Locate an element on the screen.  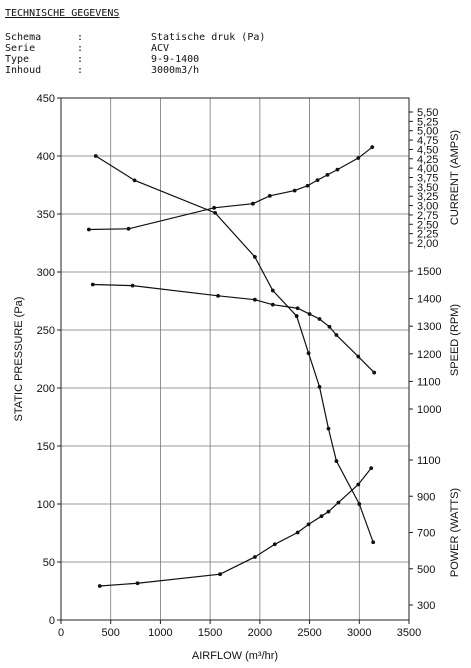
x-tick-label: 1500 is located at coordinates (210, 633).